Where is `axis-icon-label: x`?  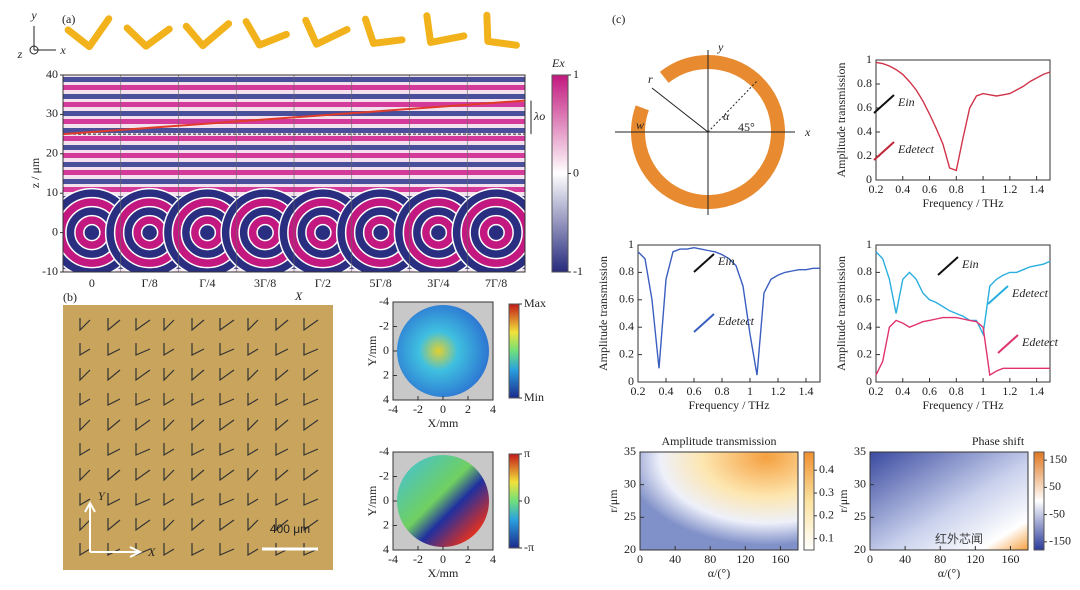
axis-icon-label: x is located at coordinates (62, 50).